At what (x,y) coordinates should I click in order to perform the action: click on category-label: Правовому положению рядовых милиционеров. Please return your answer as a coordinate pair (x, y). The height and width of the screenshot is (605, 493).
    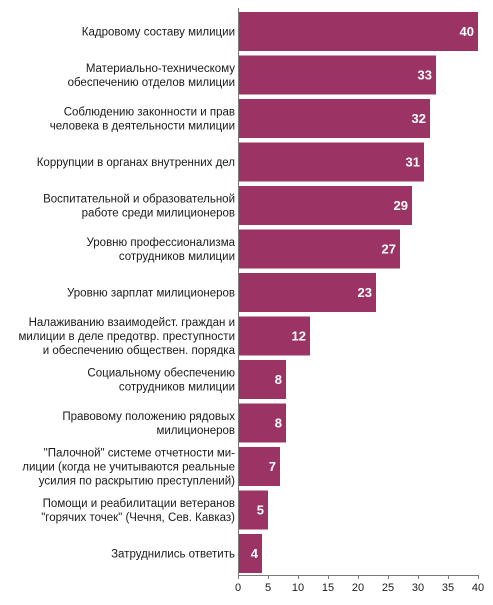
    Looking at the image, I should click on (148, 424).